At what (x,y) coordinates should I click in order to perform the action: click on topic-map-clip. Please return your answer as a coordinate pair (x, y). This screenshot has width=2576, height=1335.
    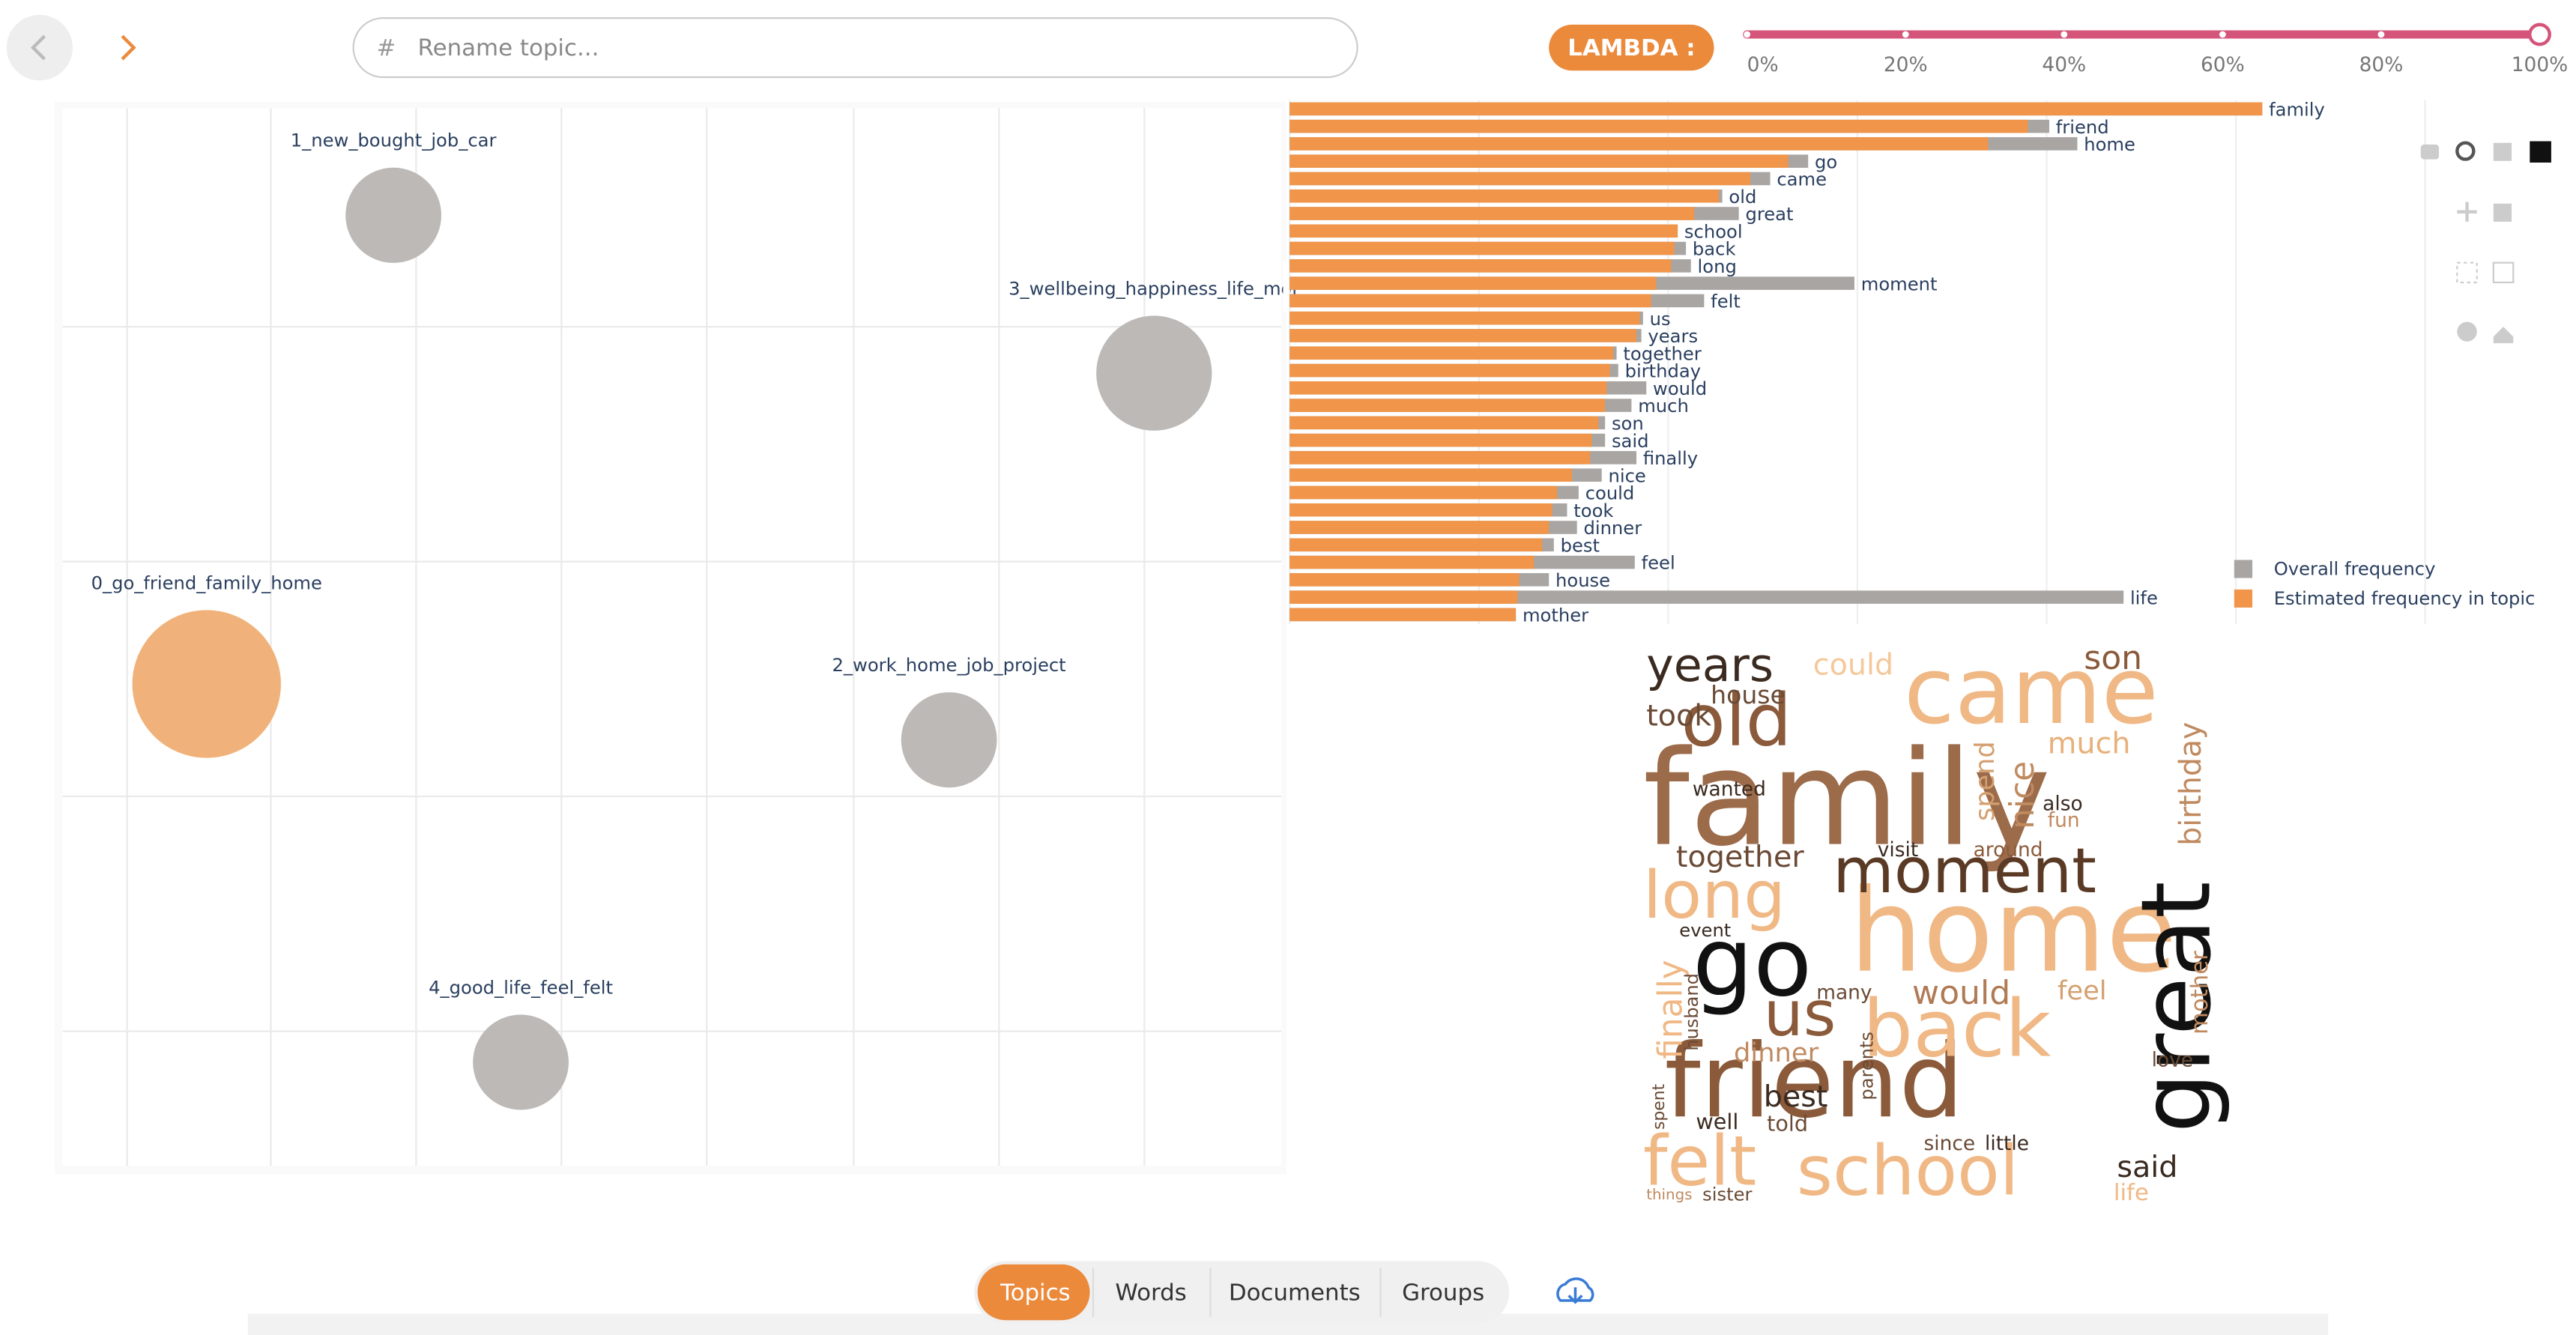
    Looking at the image, I should click on (1286, 287).